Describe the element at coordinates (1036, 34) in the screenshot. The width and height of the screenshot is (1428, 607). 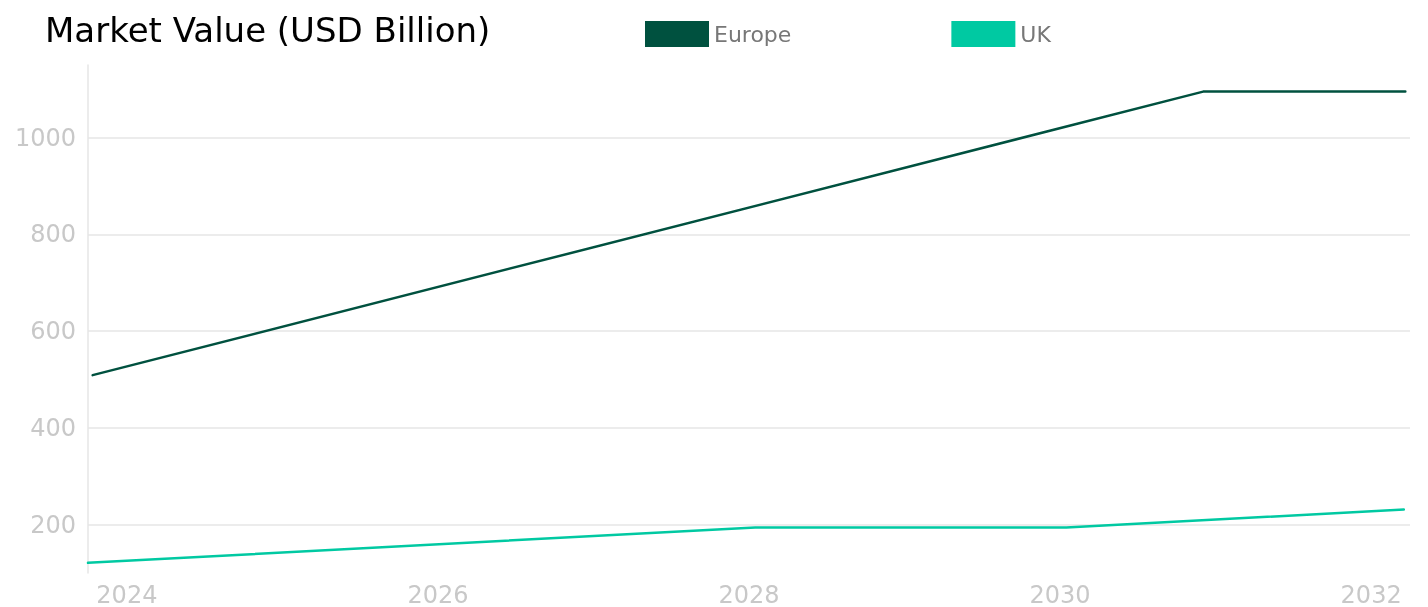
I see `legend-label: UK` at that location.